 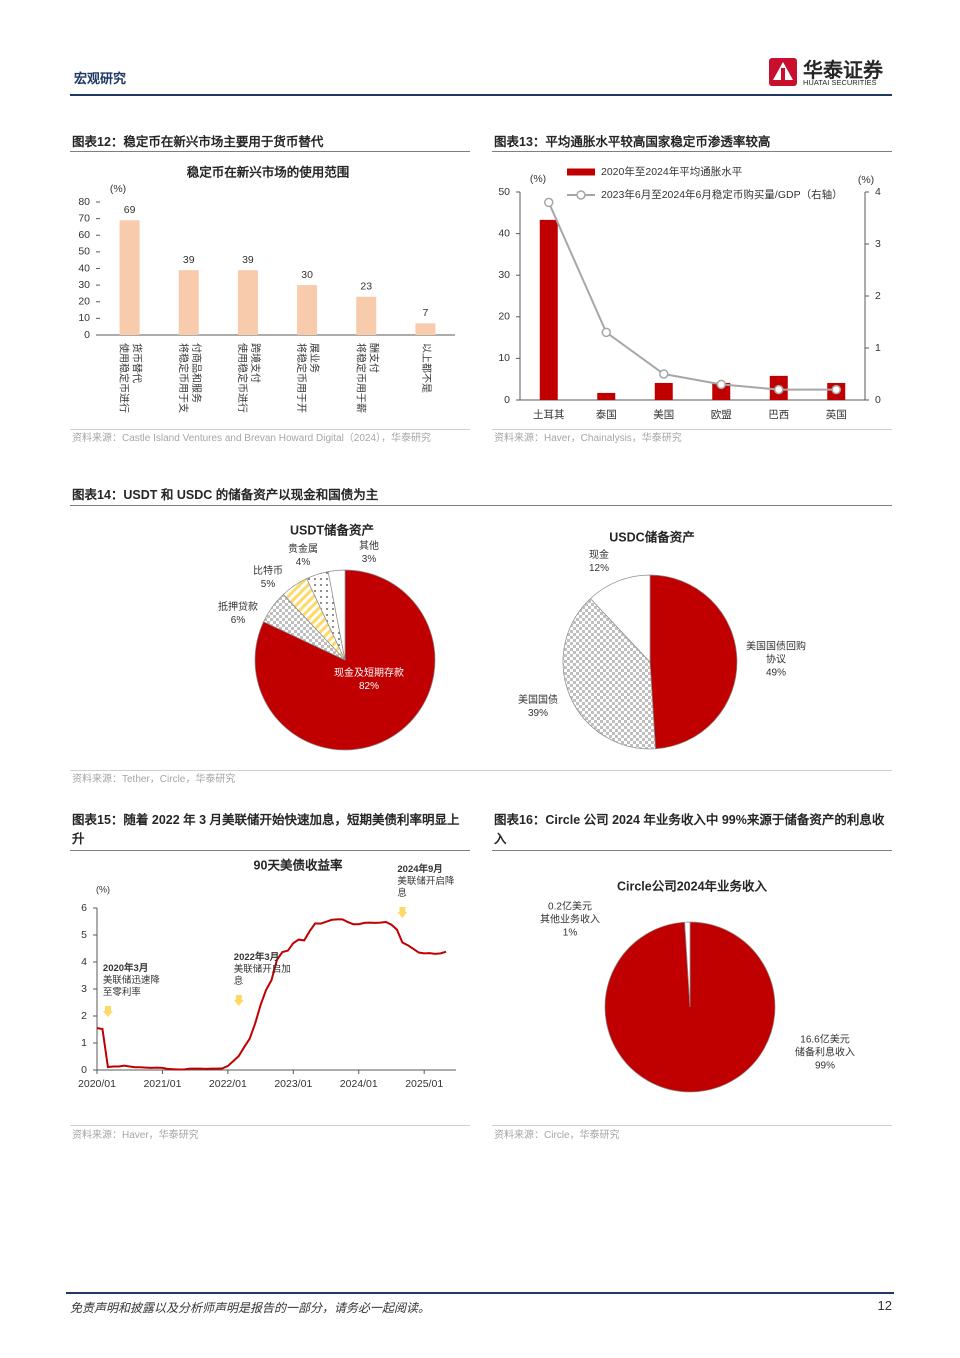 What do you see at coordinates (266, 829) in the screenshot?
I see `figure-caption: 图表15：随着 2022 年 3 月美联储开始快速加息，短期美债利率明显上升` at bounding box center [266, 829].